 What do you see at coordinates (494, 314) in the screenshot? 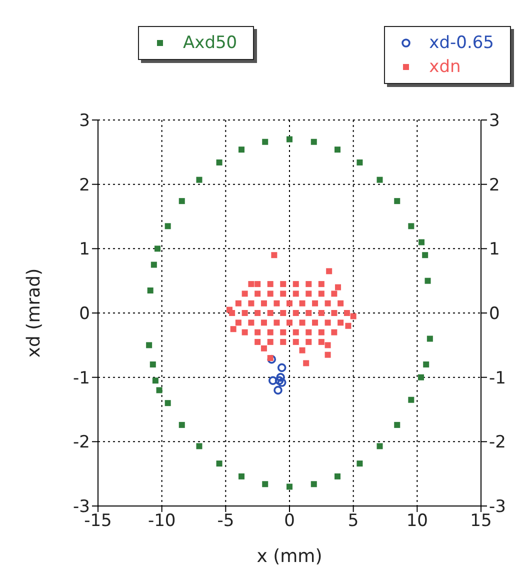
I see `y2-tick-label: 0` at bounding box center [494, 314].